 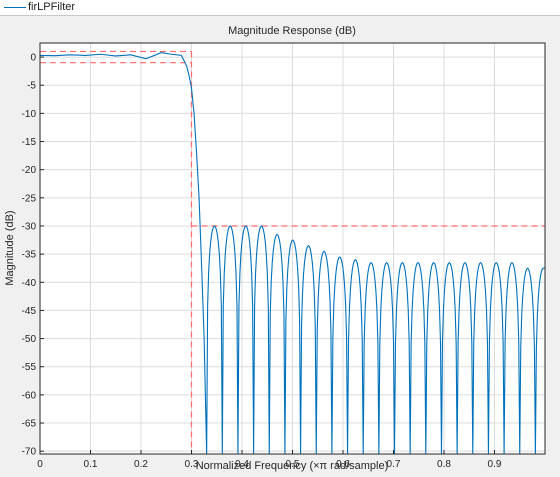 What do you see at coordinates (33, 58) in the screenshot?
I see `y-tick-label: 0` at bounding box center [33, 58].